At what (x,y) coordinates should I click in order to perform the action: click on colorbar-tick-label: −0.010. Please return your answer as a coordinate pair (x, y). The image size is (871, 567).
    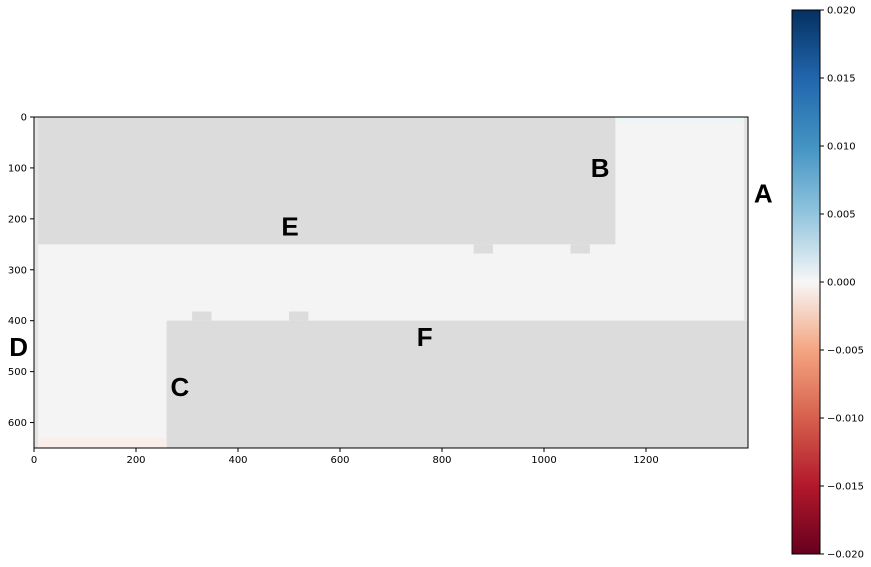
    Looking at the image, I should click on (845, 419).